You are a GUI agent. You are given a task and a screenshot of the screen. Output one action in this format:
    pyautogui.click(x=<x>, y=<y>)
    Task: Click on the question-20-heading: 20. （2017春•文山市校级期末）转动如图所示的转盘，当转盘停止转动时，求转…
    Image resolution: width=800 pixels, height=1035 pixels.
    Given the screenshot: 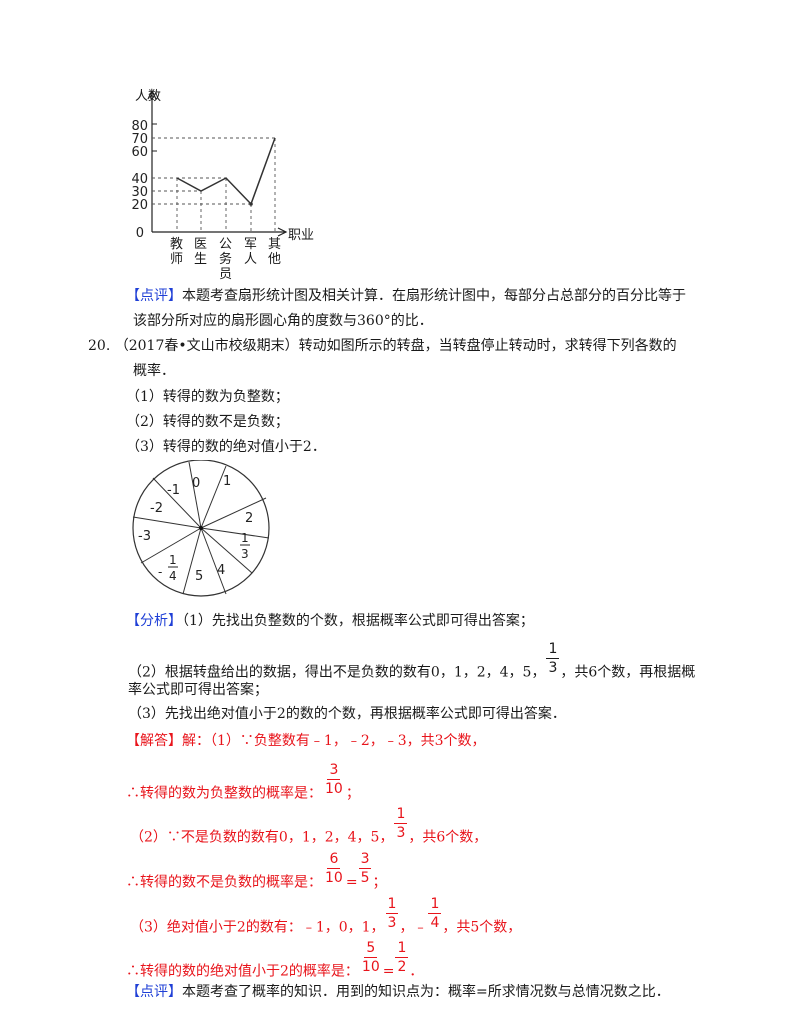 What is the action you would take?
    pyautogui.click(x=382, y=346)
    